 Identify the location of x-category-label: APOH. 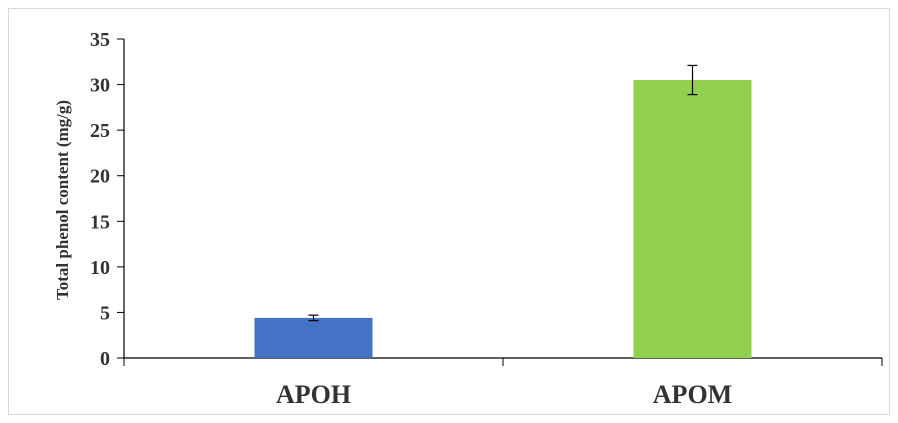
(313, 394).